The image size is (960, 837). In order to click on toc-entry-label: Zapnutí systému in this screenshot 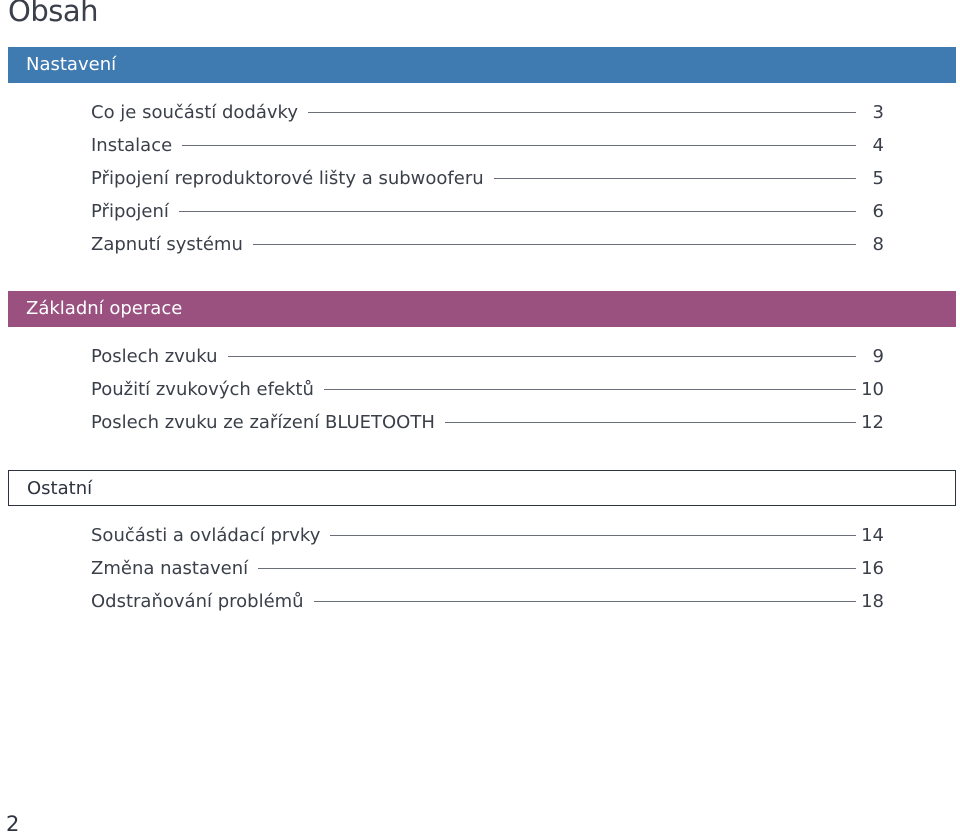, I will do `click(167, 244)`.